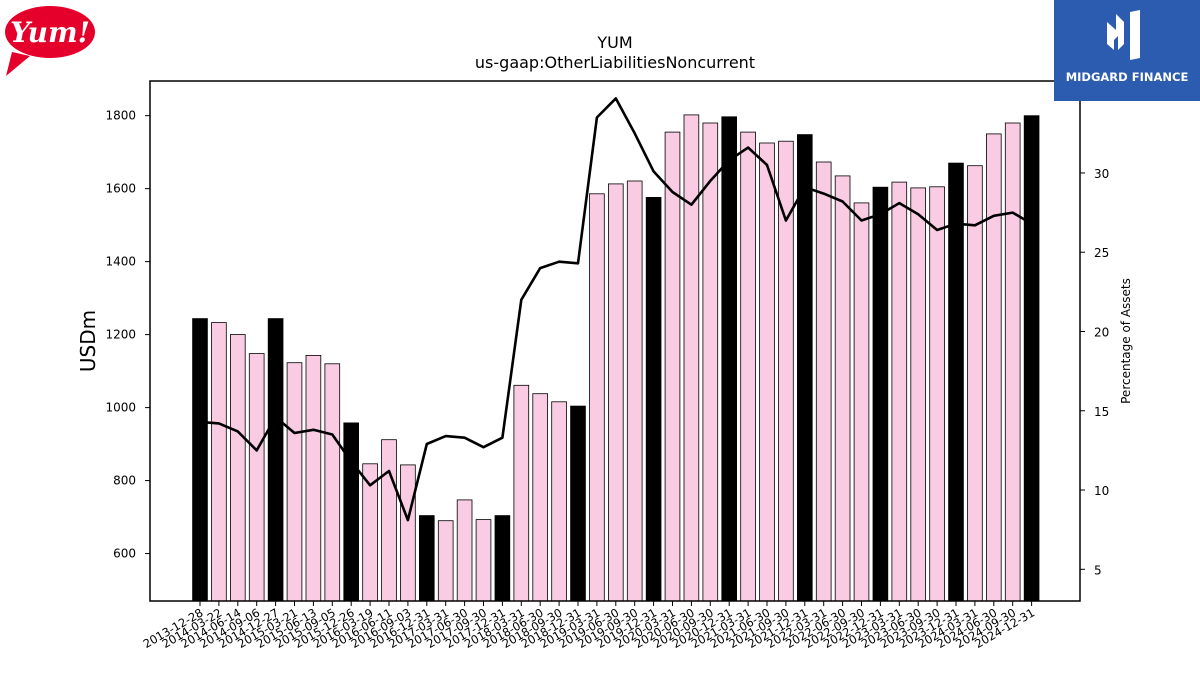 This screenshot has height=675, width=1200. What do you see at coordinates (1098, 570) in the screenshot?
I see `y2-tick-label: 5` at bounding box center [1098, 570].